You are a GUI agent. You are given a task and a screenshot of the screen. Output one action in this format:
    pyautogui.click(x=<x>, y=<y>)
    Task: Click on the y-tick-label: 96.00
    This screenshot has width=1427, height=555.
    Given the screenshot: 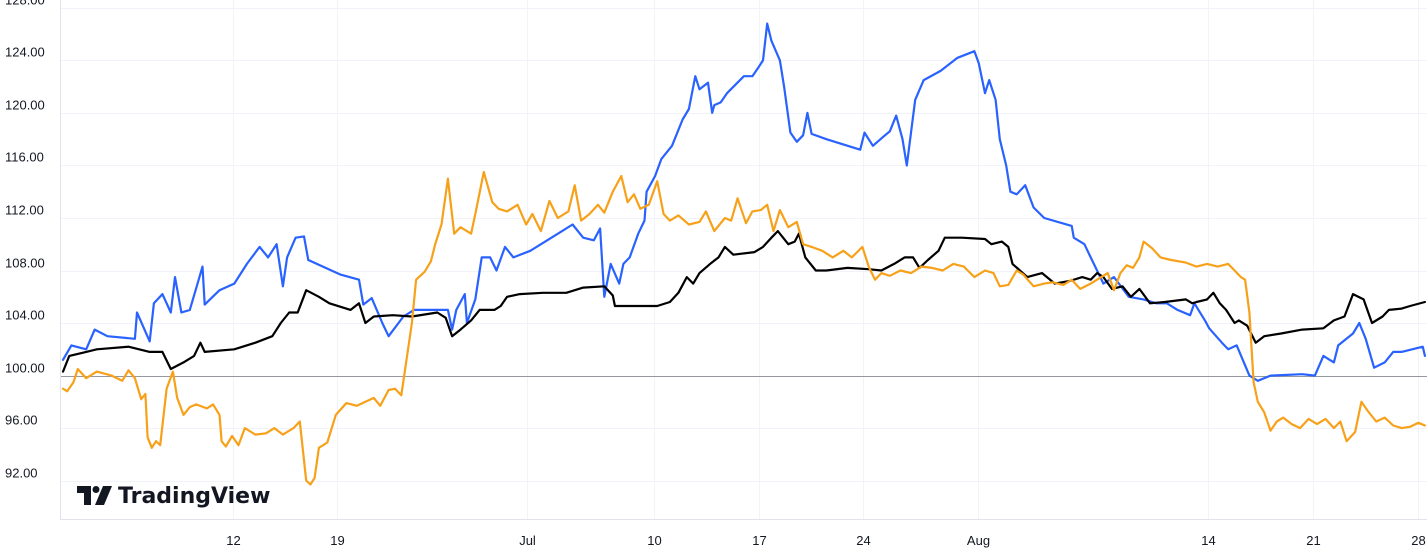 What is the action you would take?
    pyautogui.click(x=21, y=420)
    